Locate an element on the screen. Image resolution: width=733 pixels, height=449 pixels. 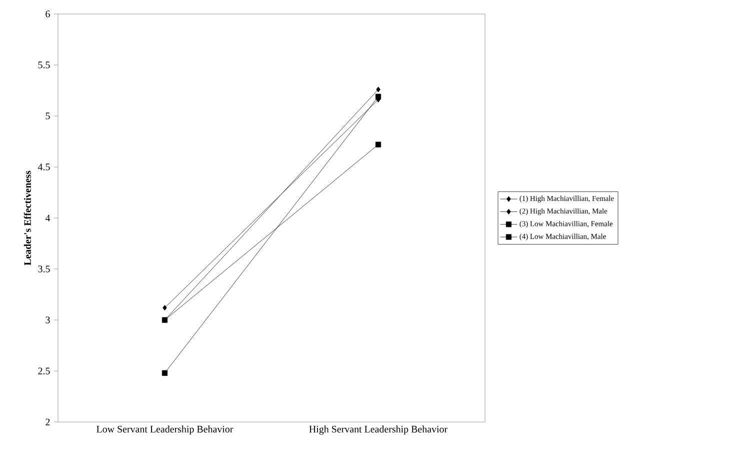
y-tick-label: 4.5 is located at coordinates (44, 167).